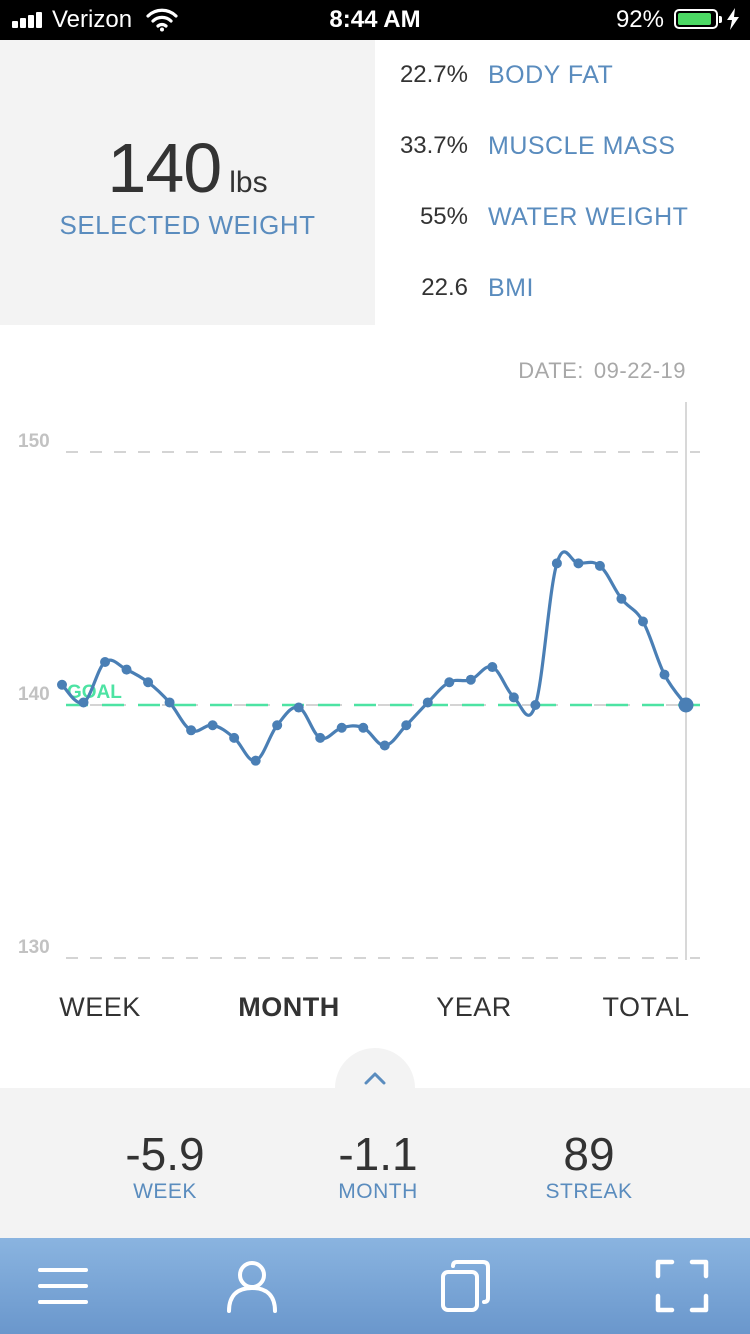 The width and height of the screenshot is (750, 1334). I want to click on stat-label: MONTH, so click(378, 1191).